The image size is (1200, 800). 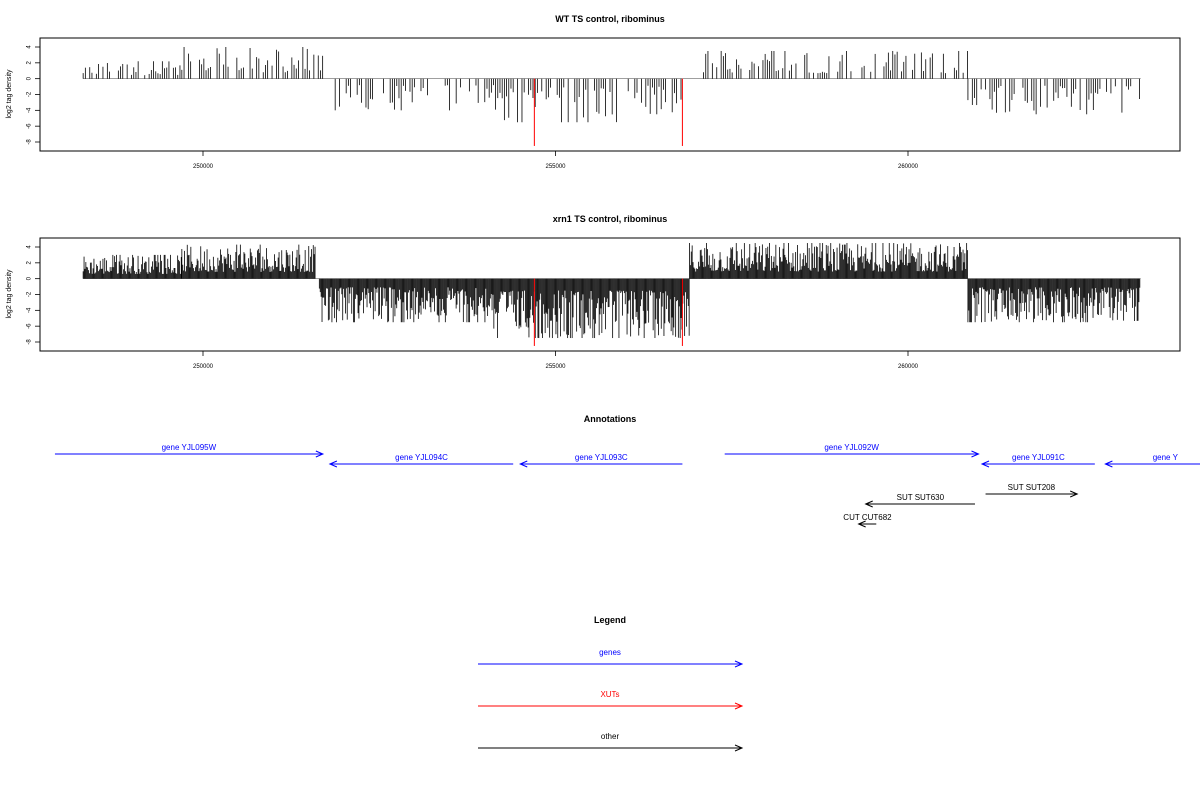 I want to click on feature-label: SUT SUT208, so click(x=1032, y=487).